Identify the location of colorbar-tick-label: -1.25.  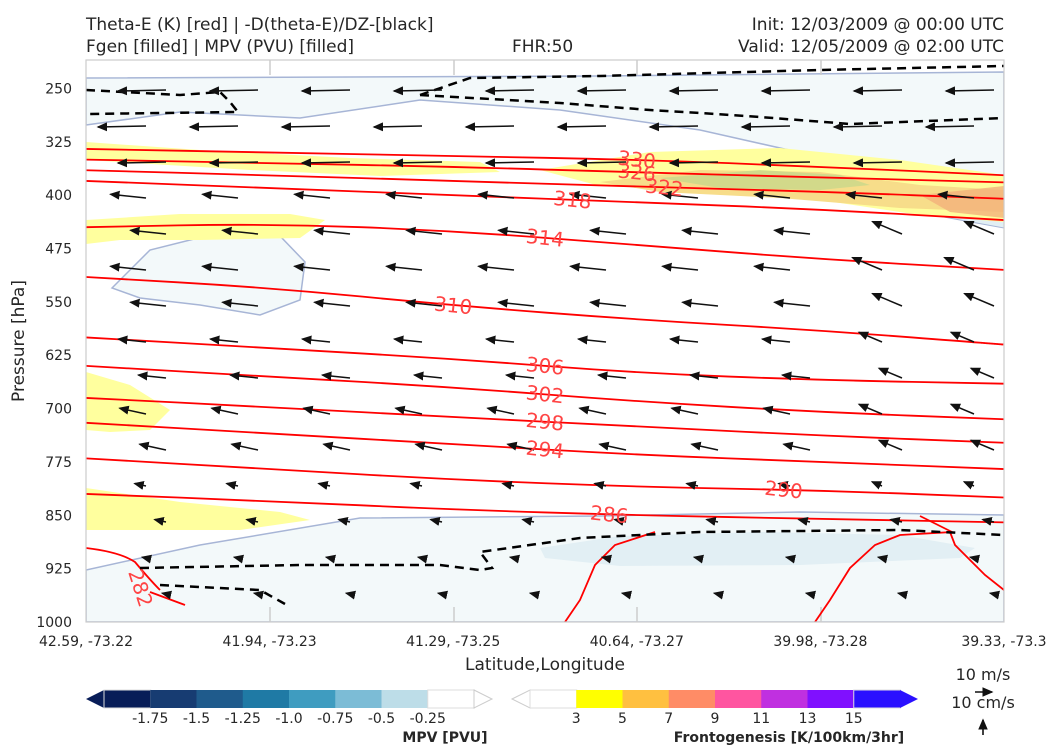
(243, 719).